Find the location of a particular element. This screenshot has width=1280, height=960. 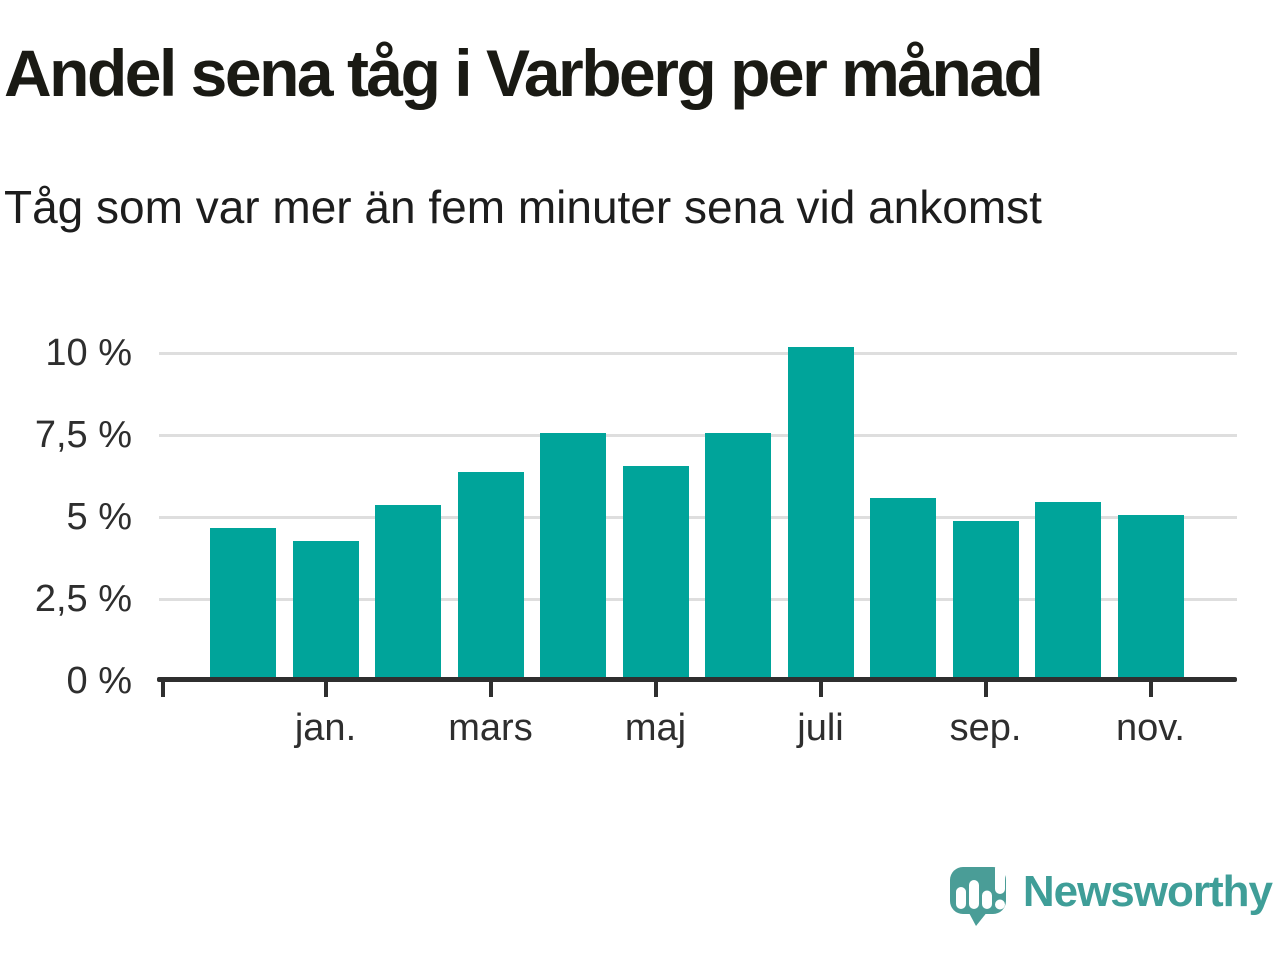

x-axis-tick-label: maj is located at coordinates (655, 728).